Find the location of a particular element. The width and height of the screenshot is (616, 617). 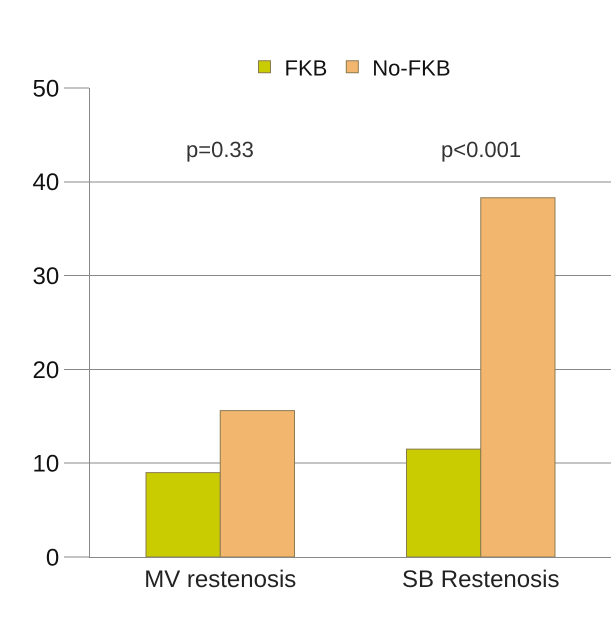

y-tick-label: 0 is located at coordinates (53, 558).